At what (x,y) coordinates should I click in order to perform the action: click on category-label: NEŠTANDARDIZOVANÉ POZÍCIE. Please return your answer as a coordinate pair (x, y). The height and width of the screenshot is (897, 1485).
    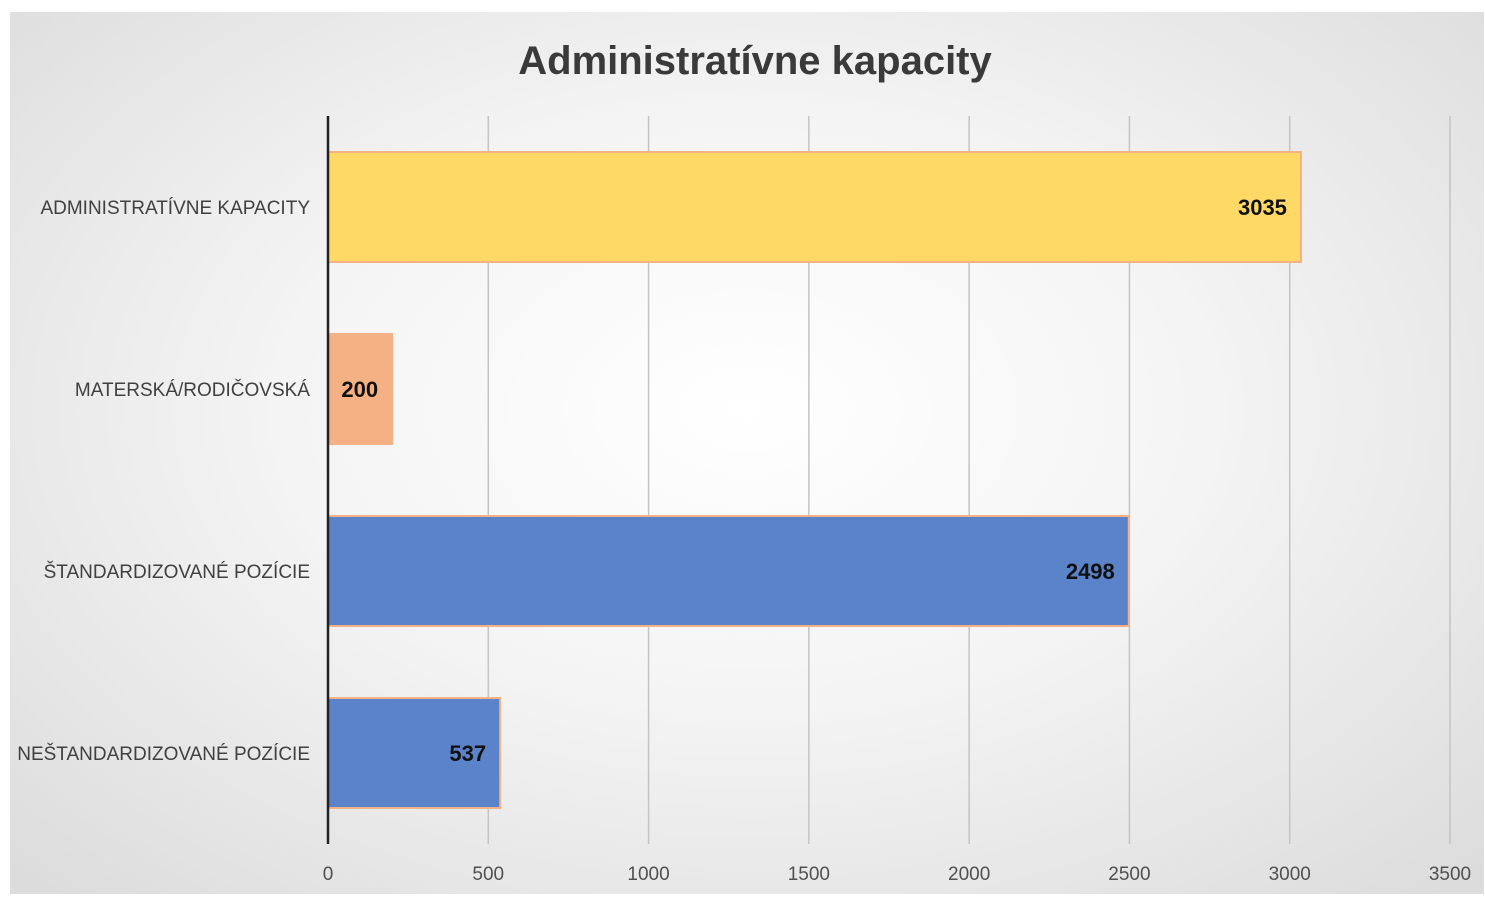
    Looking at the image, I should click on (163, 754).